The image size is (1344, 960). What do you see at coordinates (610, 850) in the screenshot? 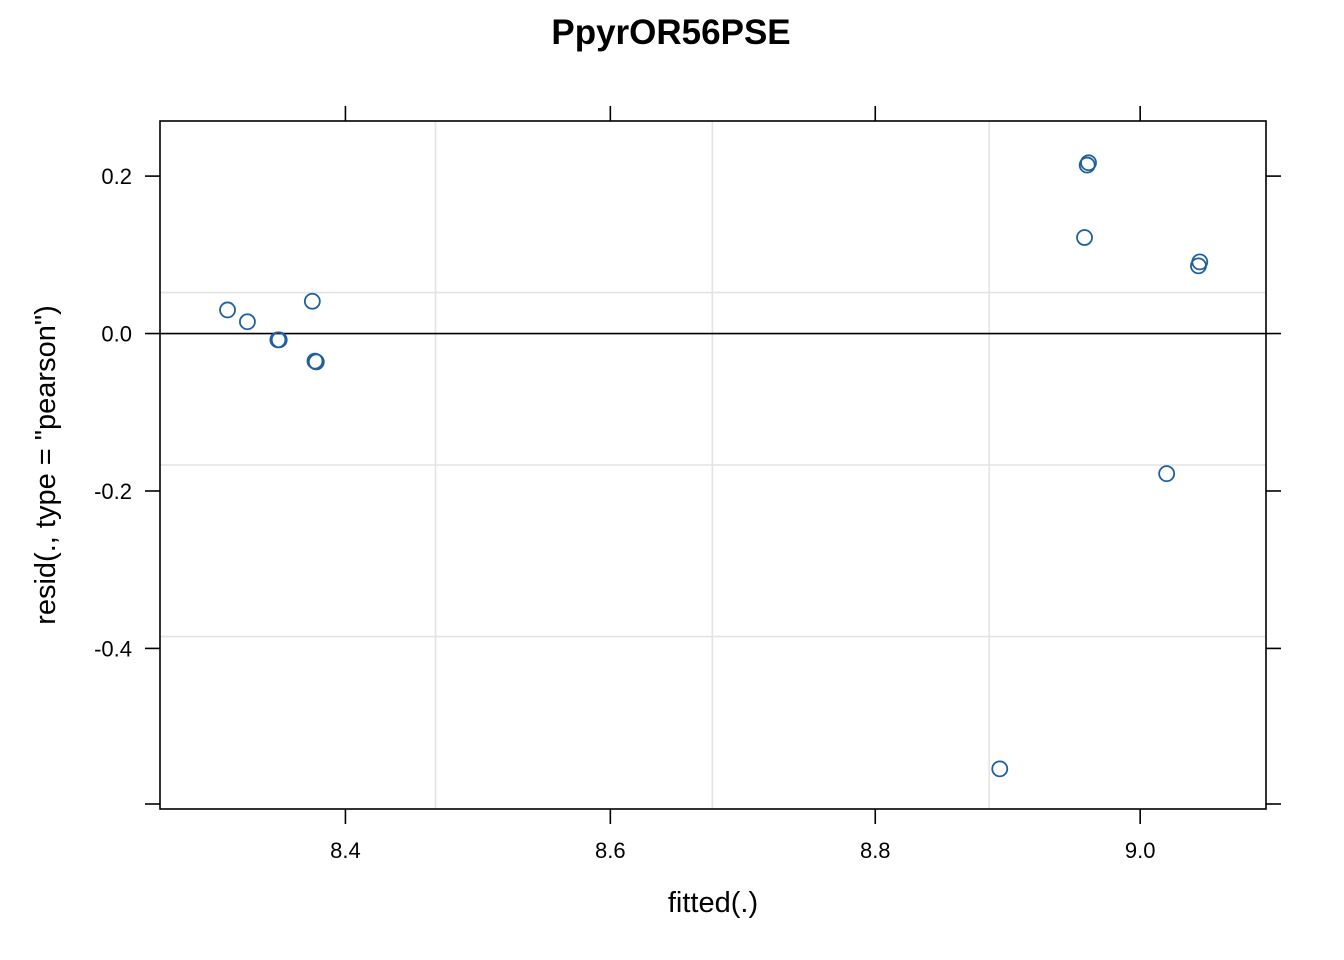
I see `x-tick-label-1: 8.6` at bounding box center [610, 850].